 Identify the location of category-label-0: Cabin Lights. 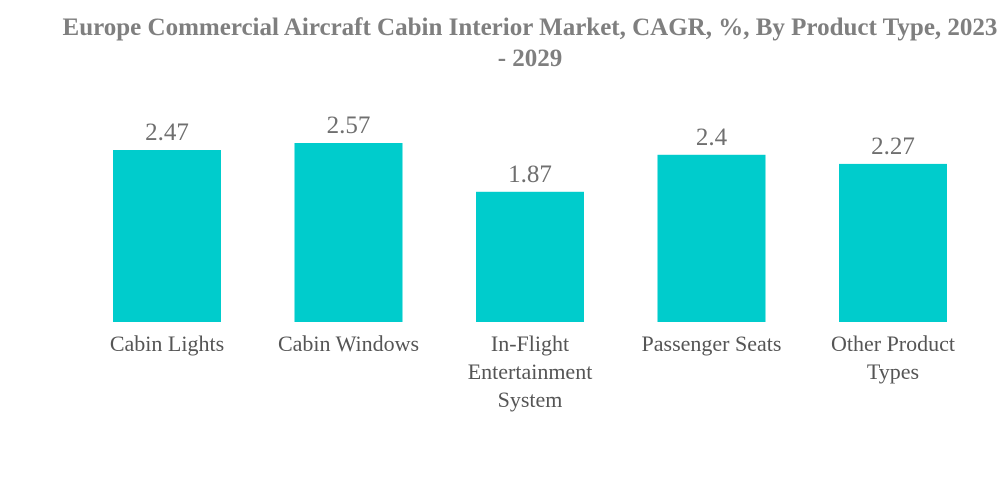
(167, 343).